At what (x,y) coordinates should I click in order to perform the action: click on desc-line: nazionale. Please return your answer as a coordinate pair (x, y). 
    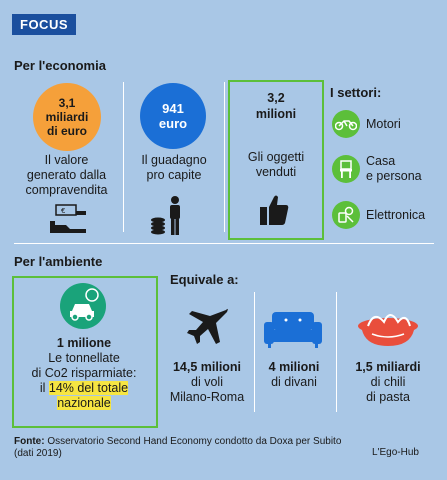
    Looking at the image, I should click on (84, 403).